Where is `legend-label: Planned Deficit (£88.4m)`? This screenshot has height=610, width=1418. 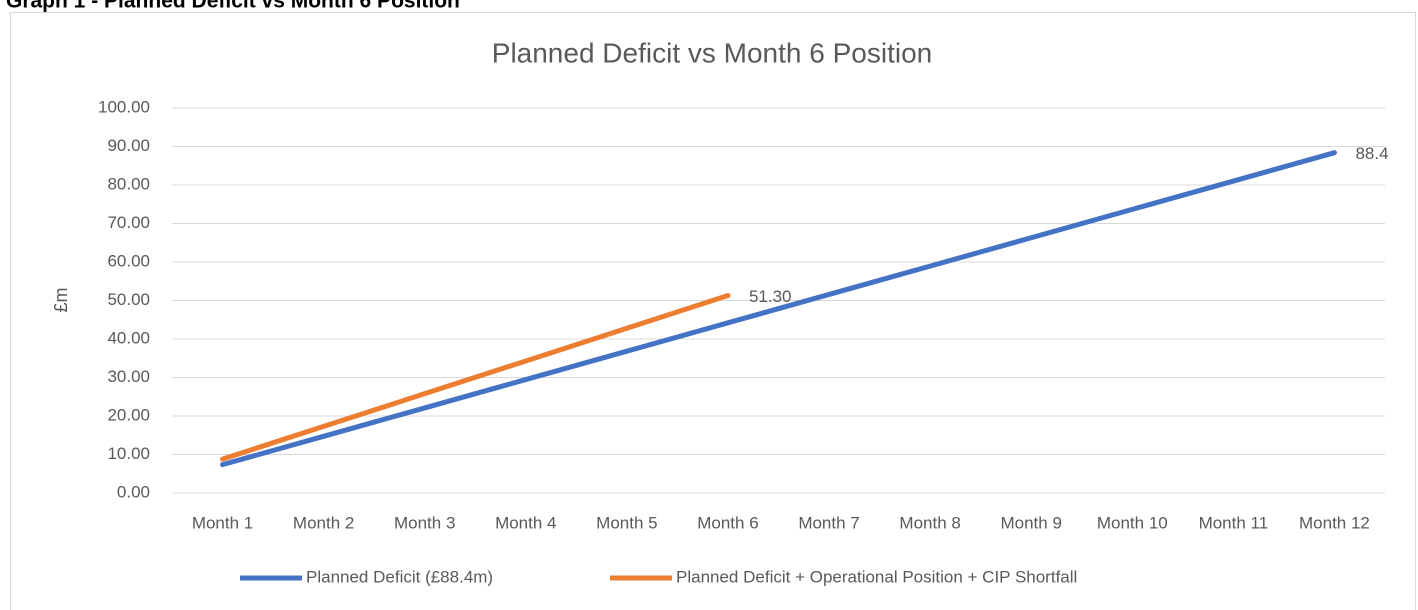
legend-label: Planned Deficit (£88.4m) is located at coordinates (399, 576).